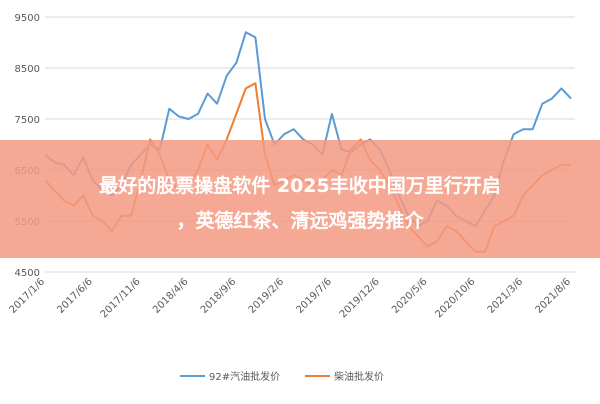 This screenshot has width=600, height=404. I want to click on banner-text: 最好的股票操盘软件 2025丰收中国万里行开启, so click(300, 185).